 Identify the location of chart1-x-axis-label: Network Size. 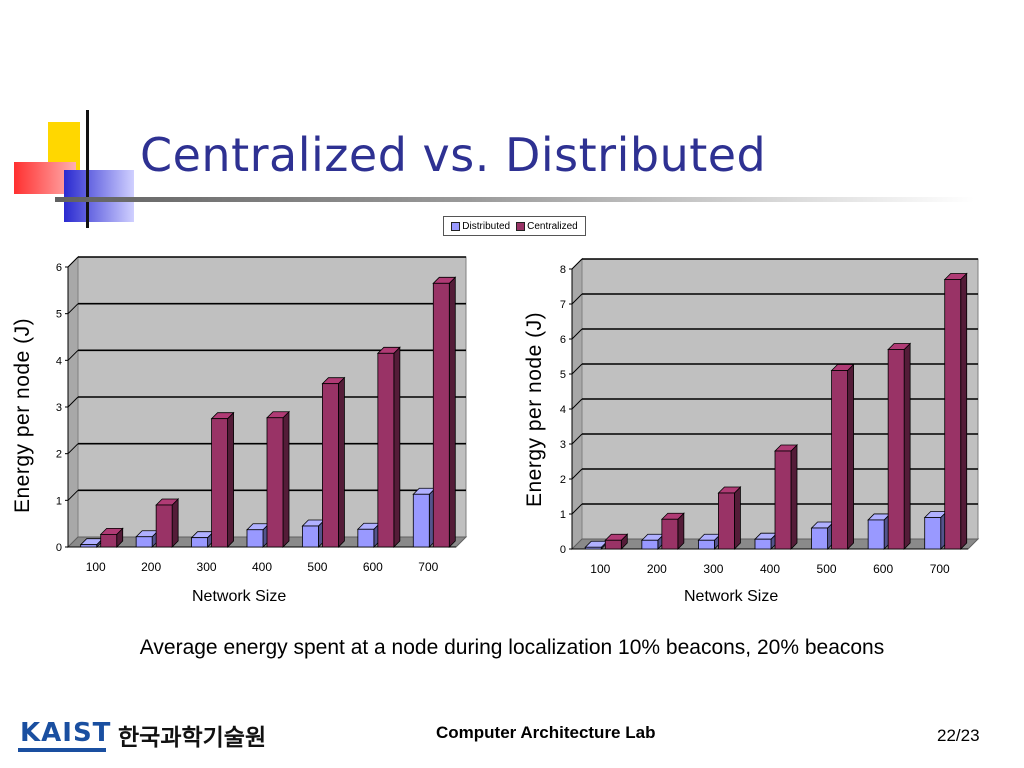
(239, 596).